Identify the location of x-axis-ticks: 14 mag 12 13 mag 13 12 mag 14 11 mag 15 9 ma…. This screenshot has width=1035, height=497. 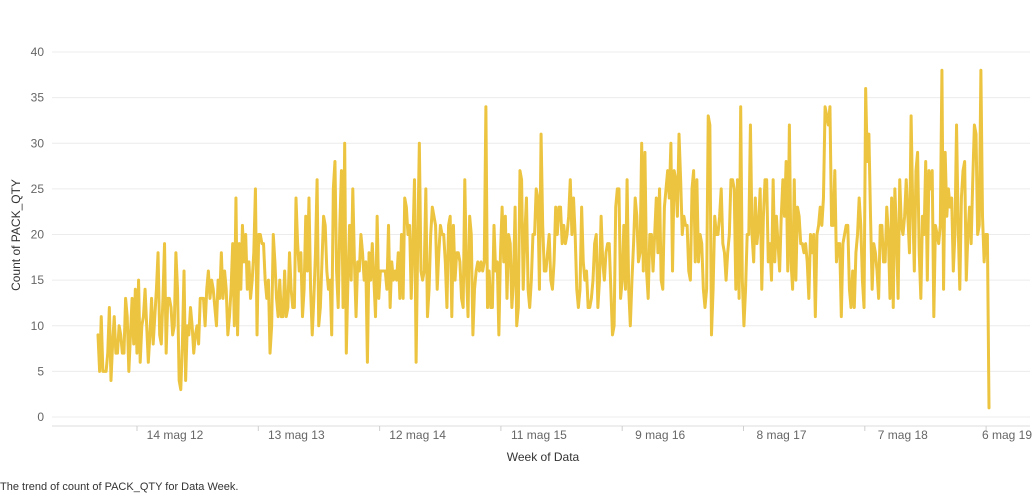
(584, 434).